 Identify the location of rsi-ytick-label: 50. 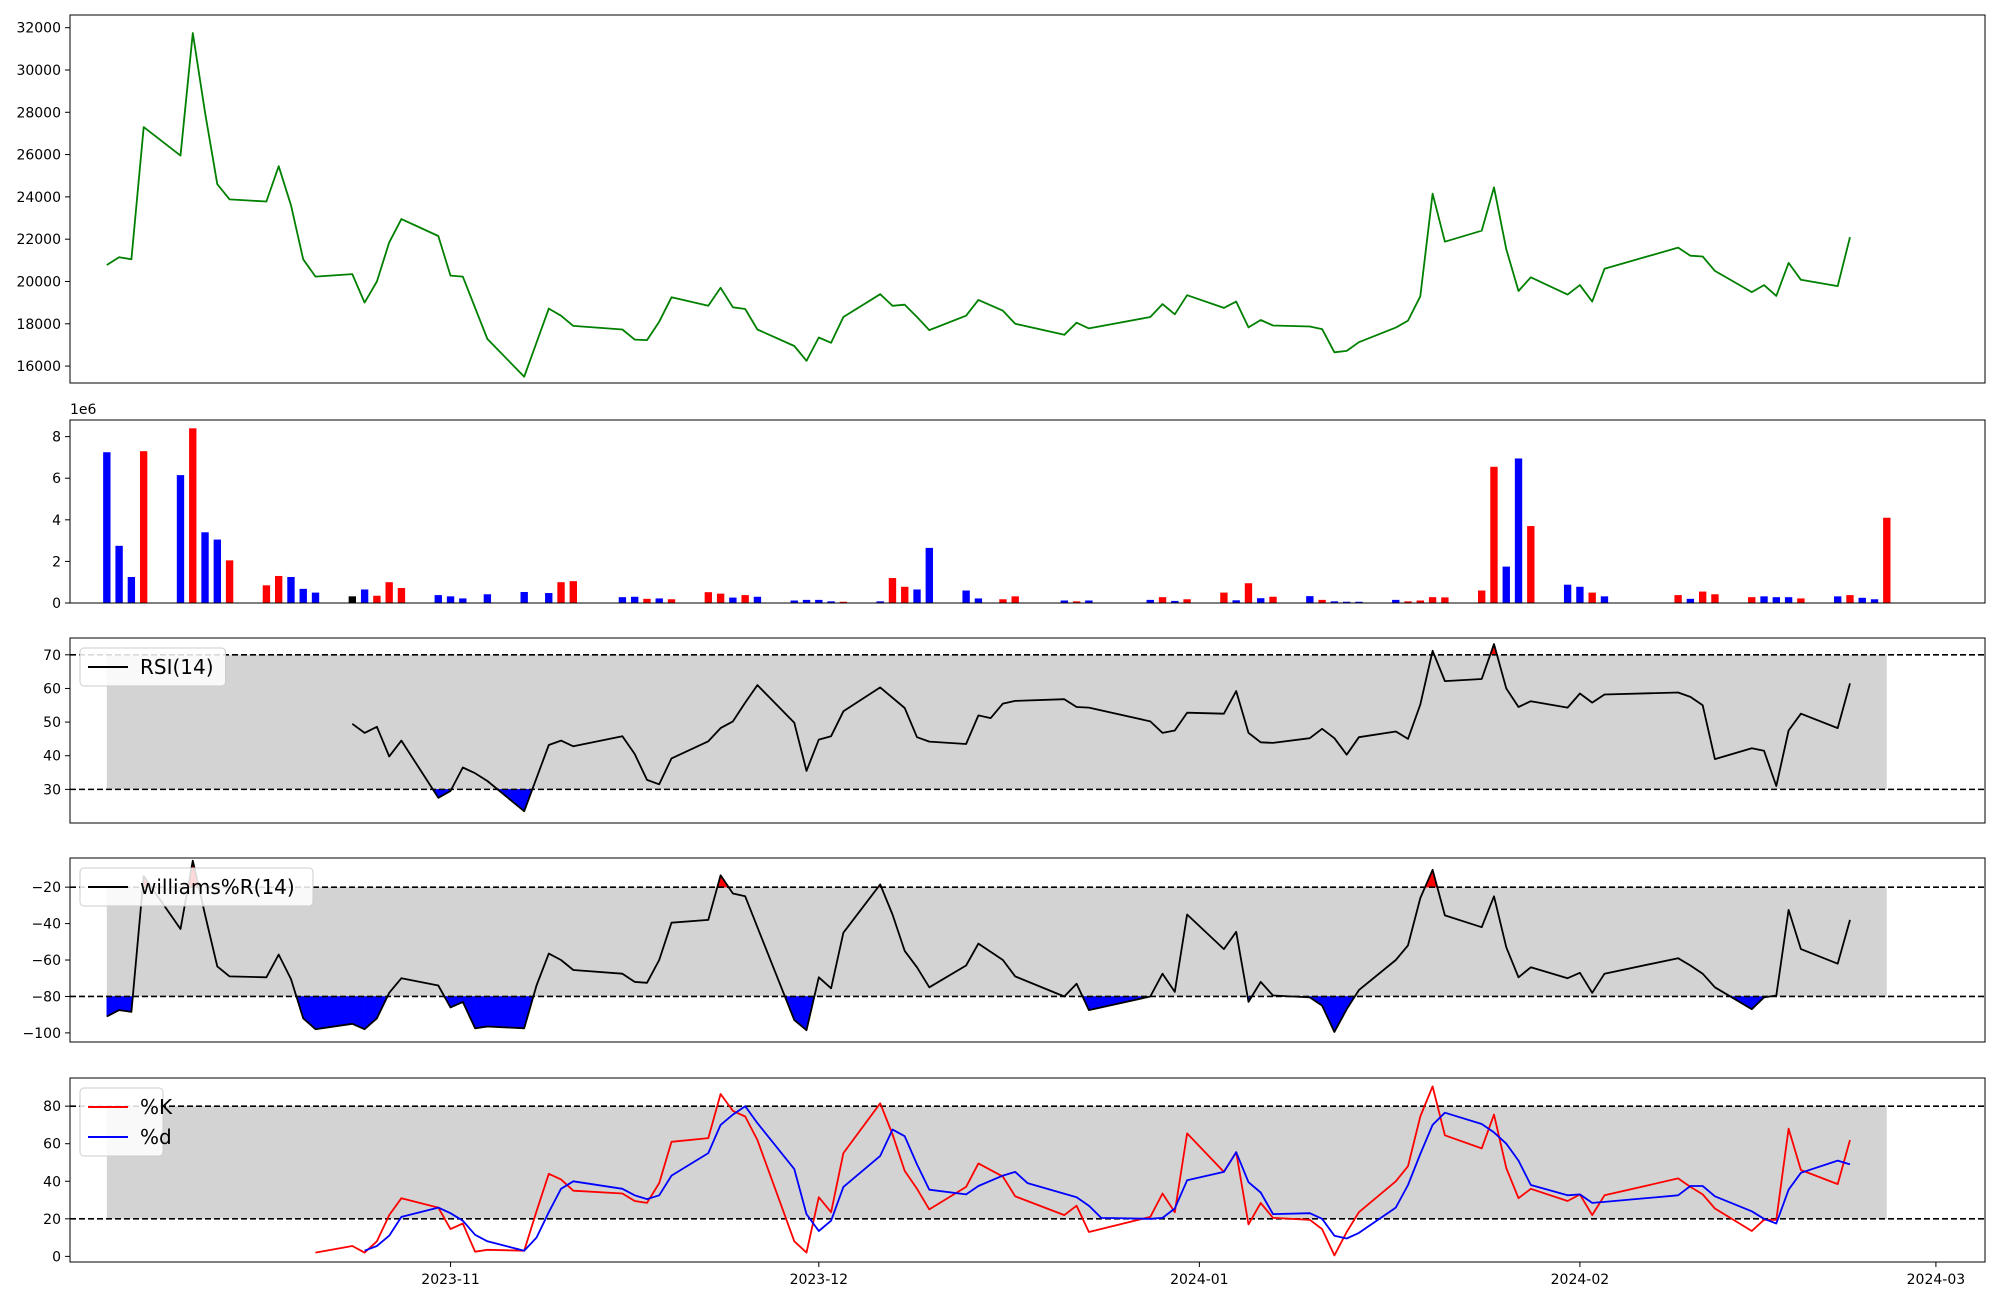
(52, 723).